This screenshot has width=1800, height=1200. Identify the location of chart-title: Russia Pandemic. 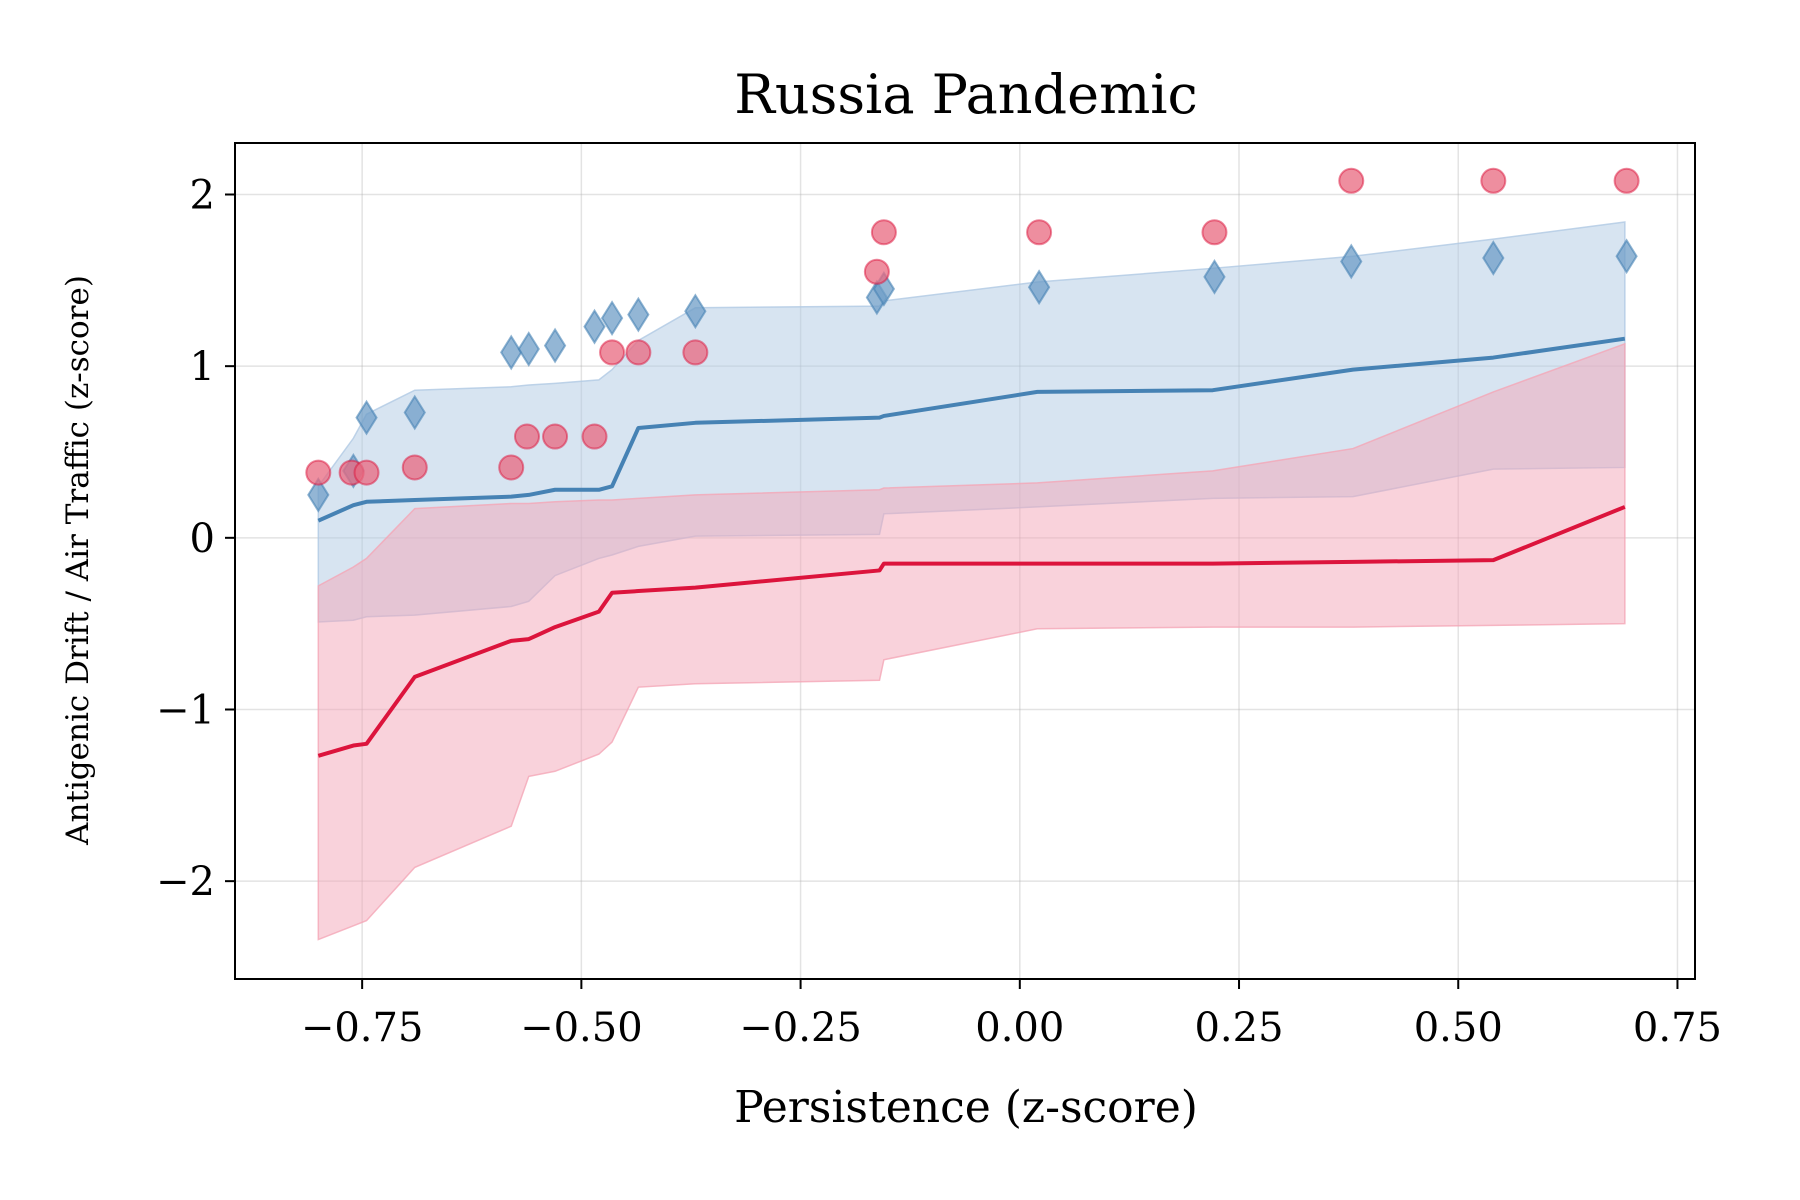
(966, 94).